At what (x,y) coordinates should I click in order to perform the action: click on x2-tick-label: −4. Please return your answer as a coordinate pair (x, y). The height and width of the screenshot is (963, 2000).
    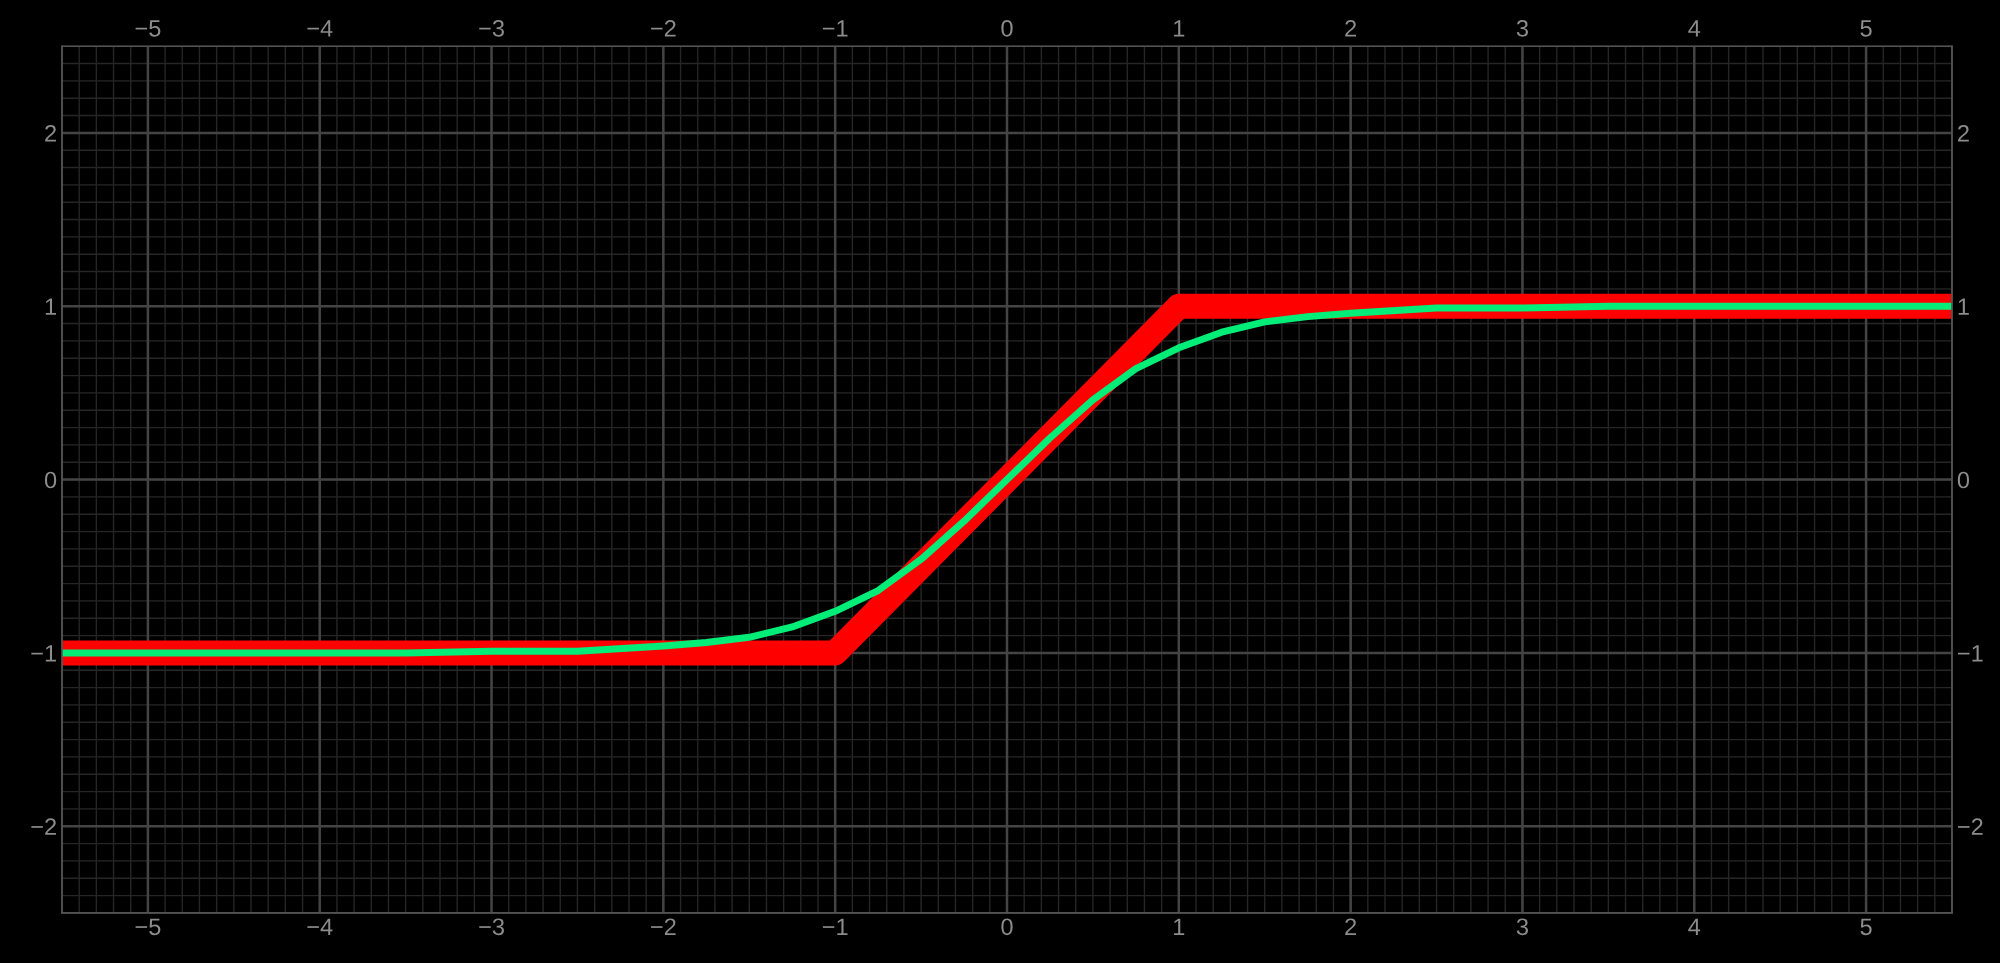
    Looking at the image, I should click on (320, 28).